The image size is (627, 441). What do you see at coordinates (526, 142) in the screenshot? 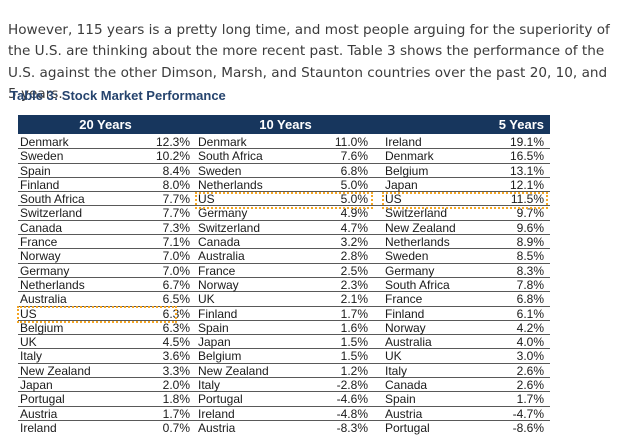
I see `value-5-years: 19.1%` at bounding box center [526, 142].